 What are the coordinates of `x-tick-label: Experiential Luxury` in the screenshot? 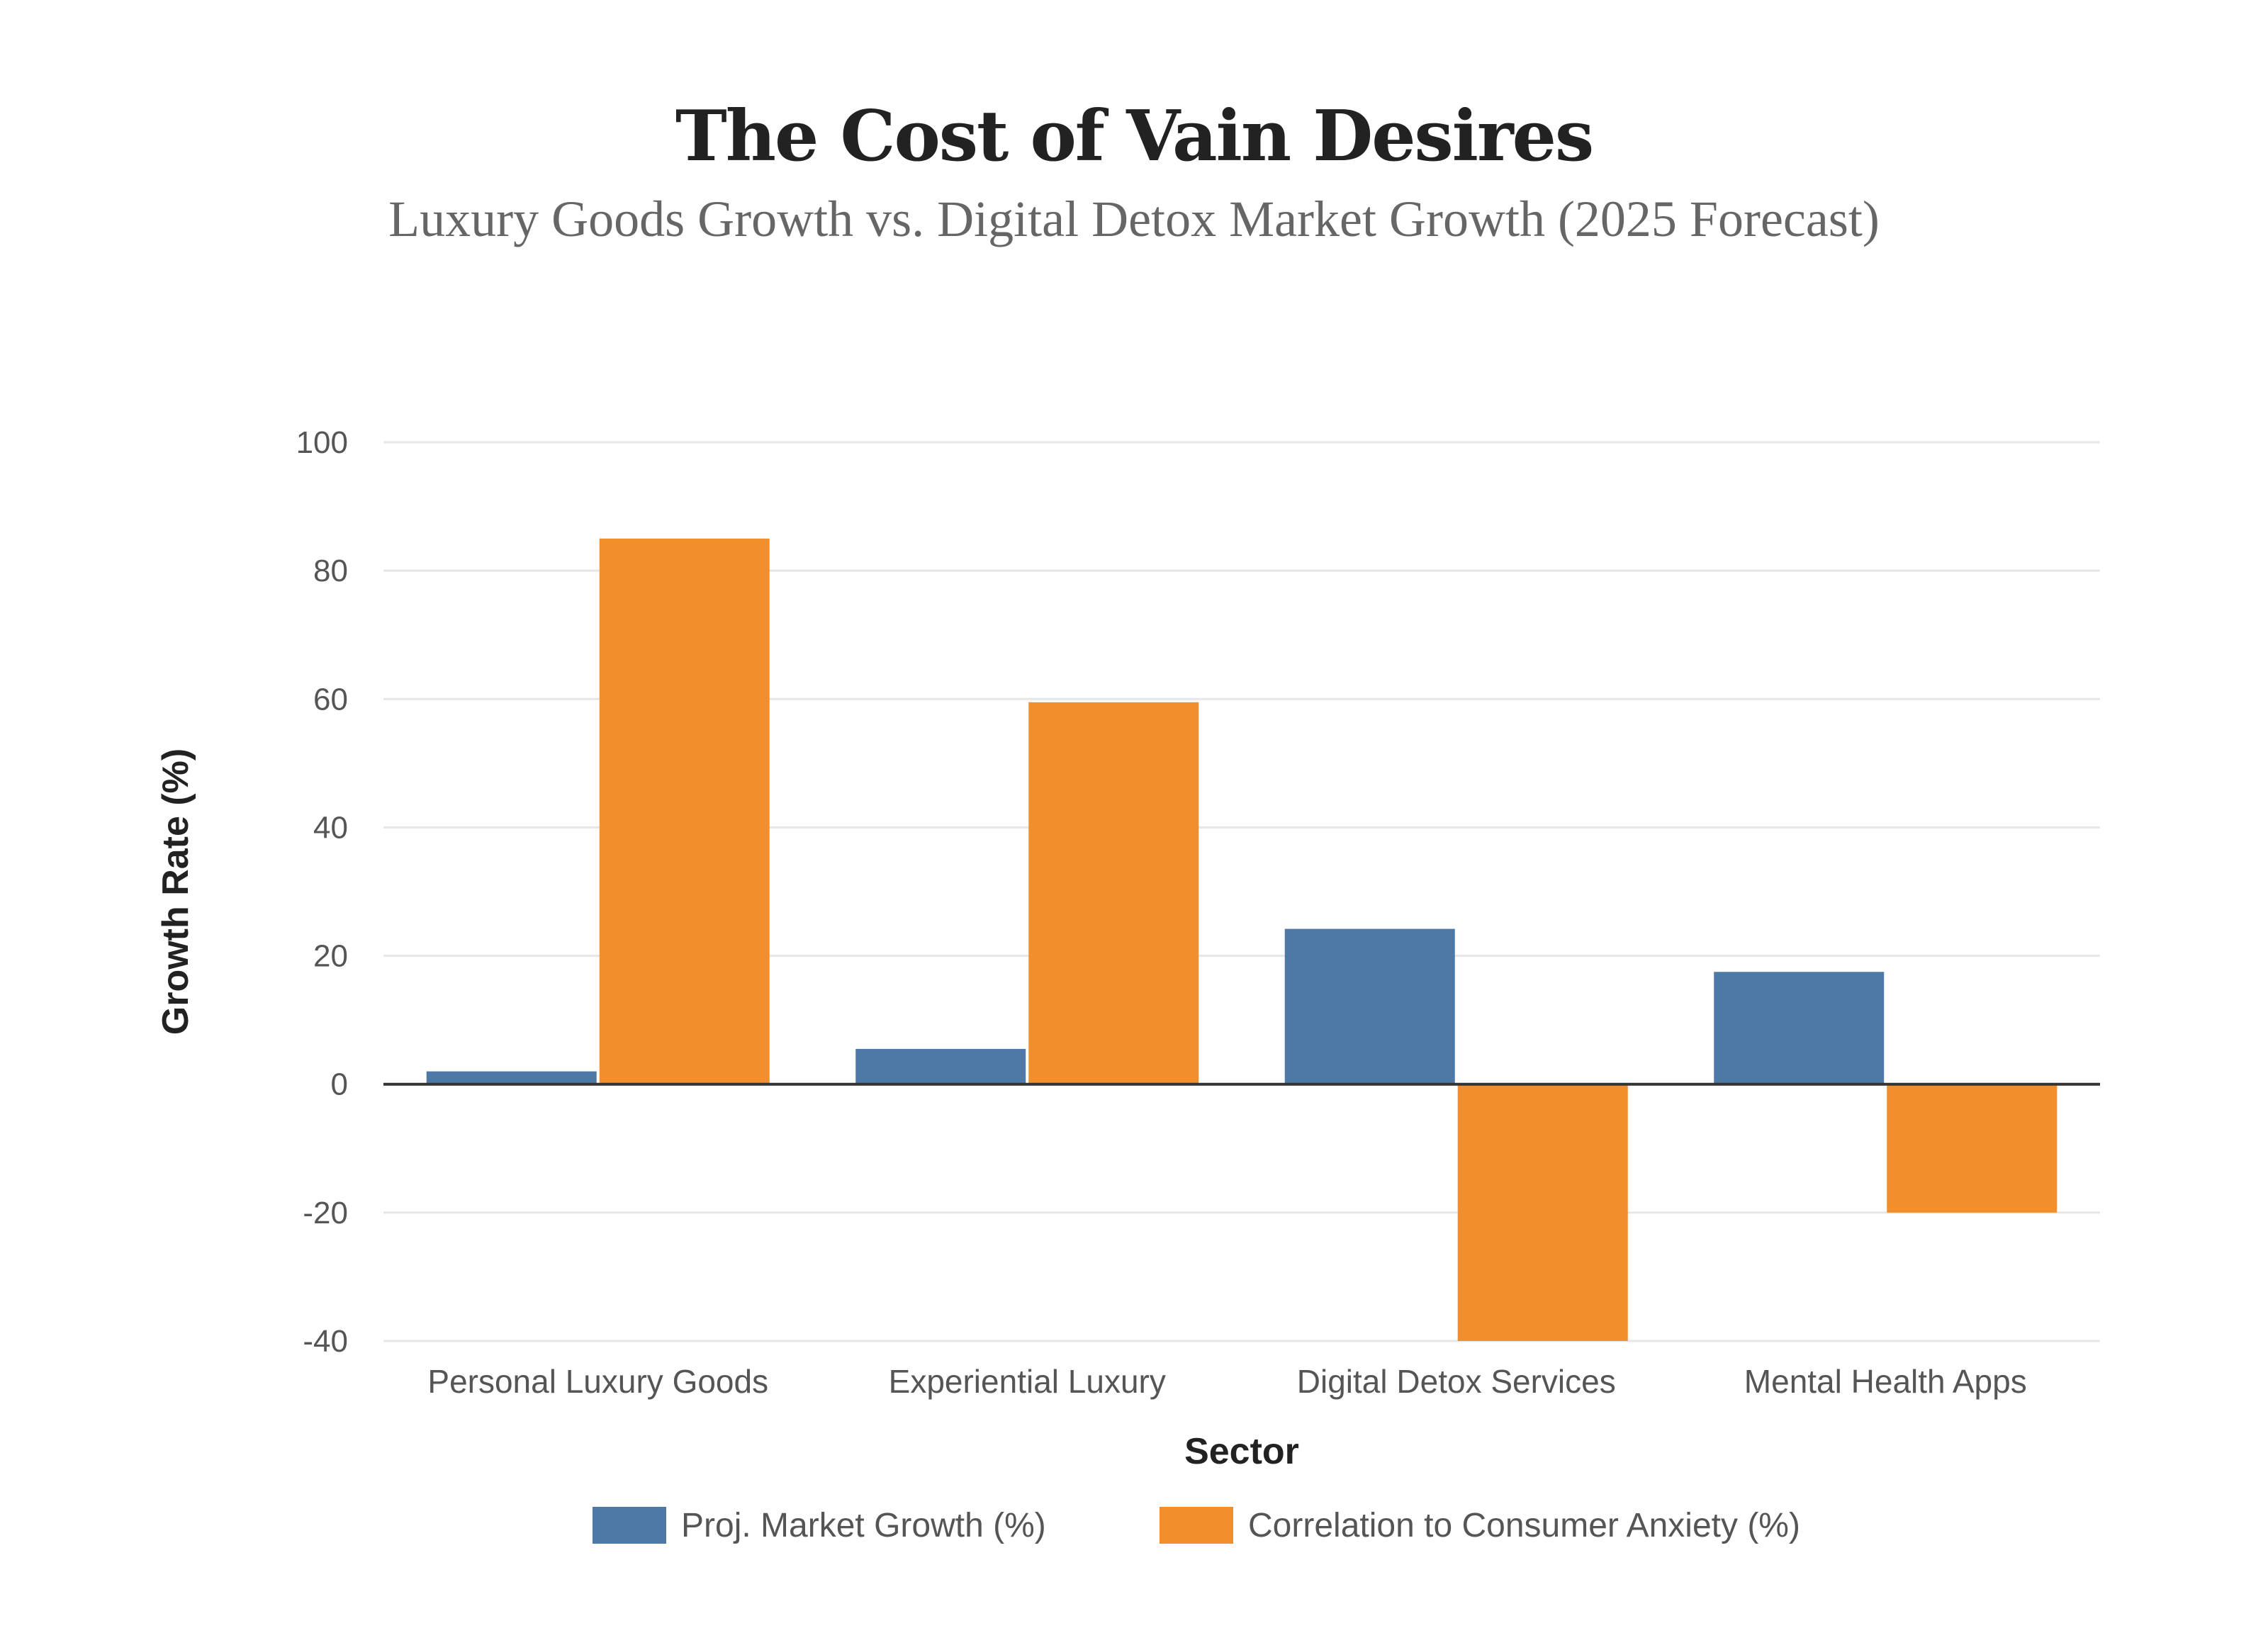 It's located at (1027, 1381).